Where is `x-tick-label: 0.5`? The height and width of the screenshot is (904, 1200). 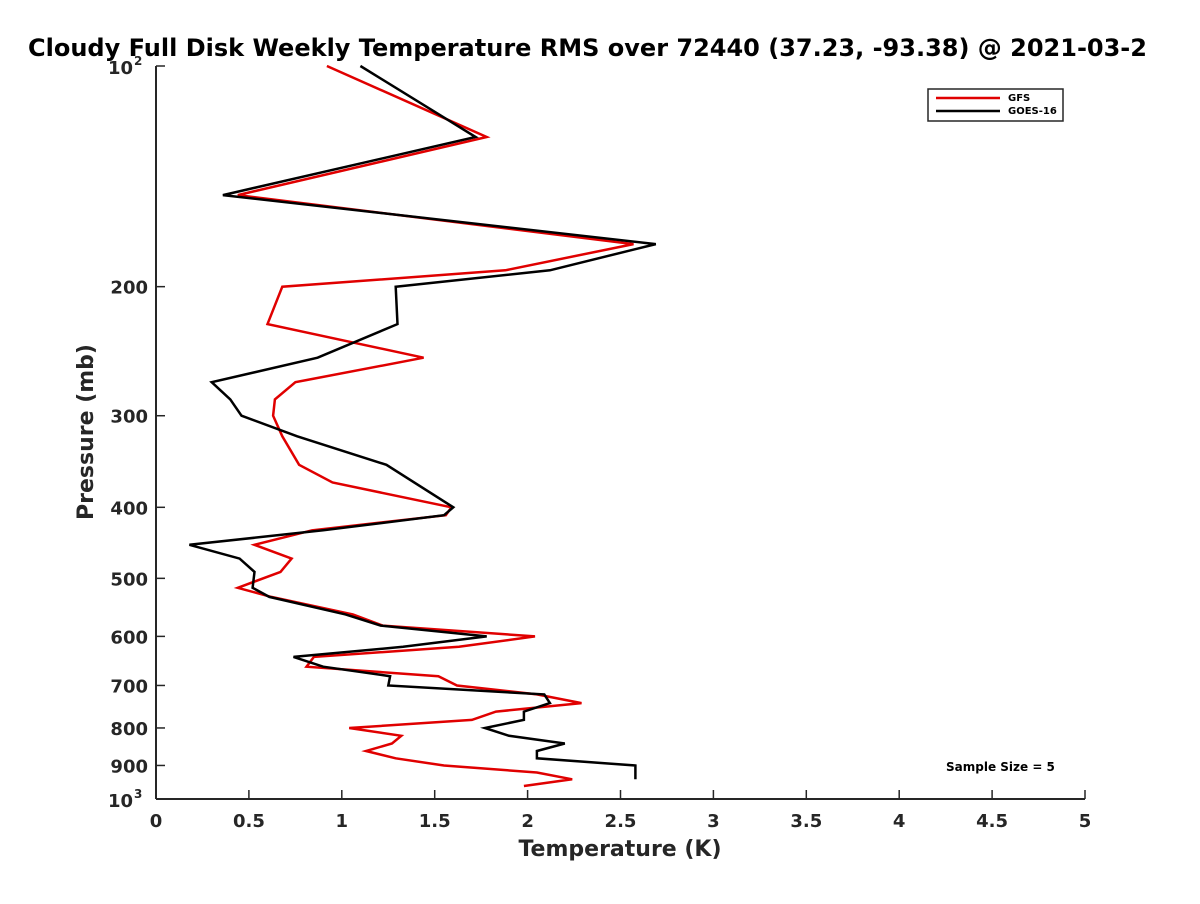 x-tick-label: 0.5 is located at coordinates (249, 821).